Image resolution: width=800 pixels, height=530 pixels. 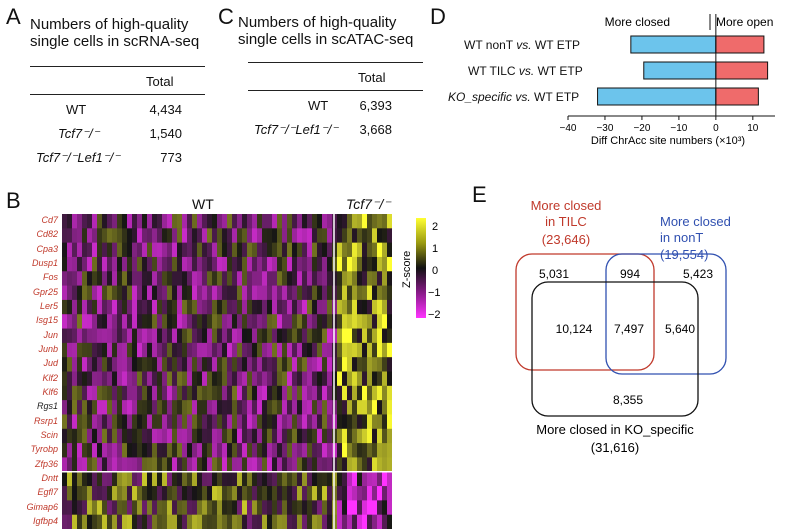 I want to click on heatmap-gene-label: Klf2, so click(x=50, y=377).